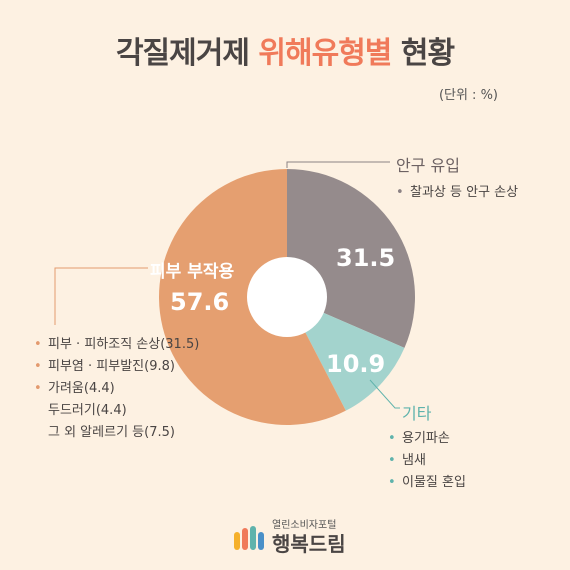 This screenshot has height=570, width=570. Describe the element at coordinates (427, 483) in the screenshot. I see `list-item: • 이물질 혼입` at that location.